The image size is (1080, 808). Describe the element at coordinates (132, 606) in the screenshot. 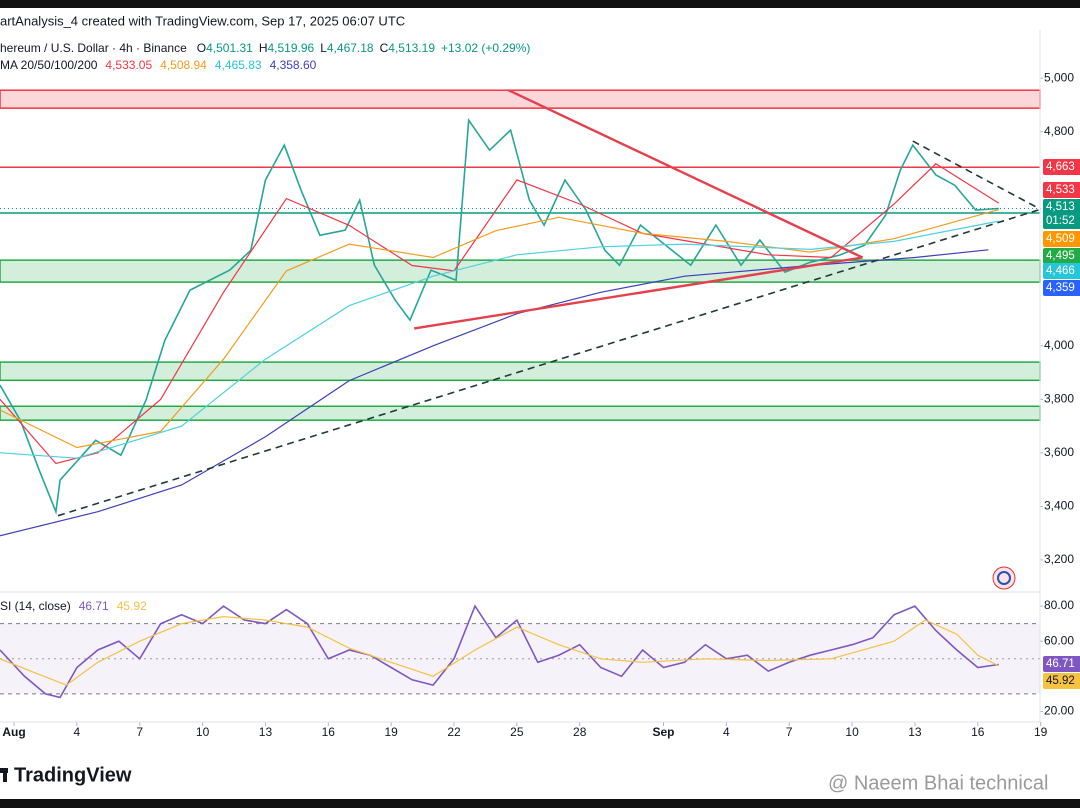

I see `rsi-value: 45.92` at that location.